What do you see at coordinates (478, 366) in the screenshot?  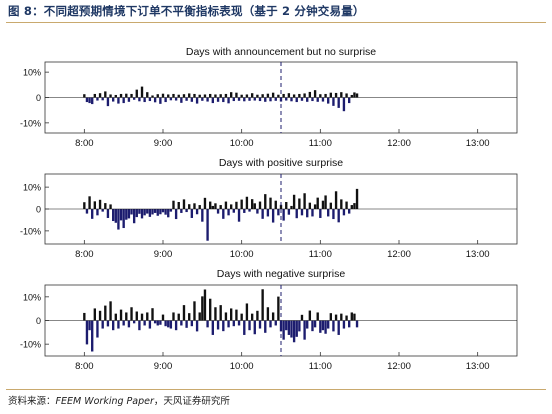 I see `panel-3-x-tick-label: 13:00` at bounding box center [478, 366].